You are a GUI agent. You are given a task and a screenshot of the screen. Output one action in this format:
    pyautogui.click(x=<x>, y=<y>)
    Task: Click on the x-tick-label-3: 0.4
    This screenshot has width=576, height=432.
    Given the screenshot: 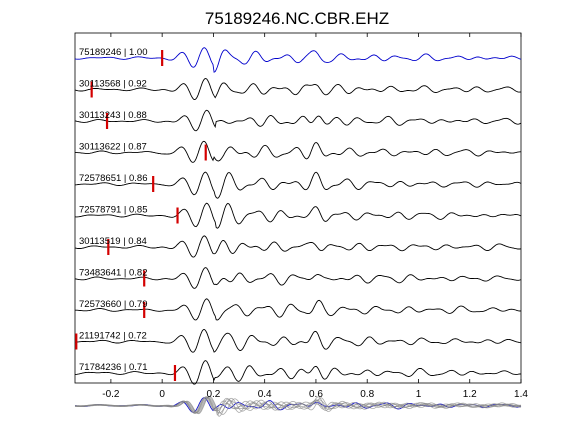 What is the action you would take?
    pyautogui.click(x=265, y=394)
    